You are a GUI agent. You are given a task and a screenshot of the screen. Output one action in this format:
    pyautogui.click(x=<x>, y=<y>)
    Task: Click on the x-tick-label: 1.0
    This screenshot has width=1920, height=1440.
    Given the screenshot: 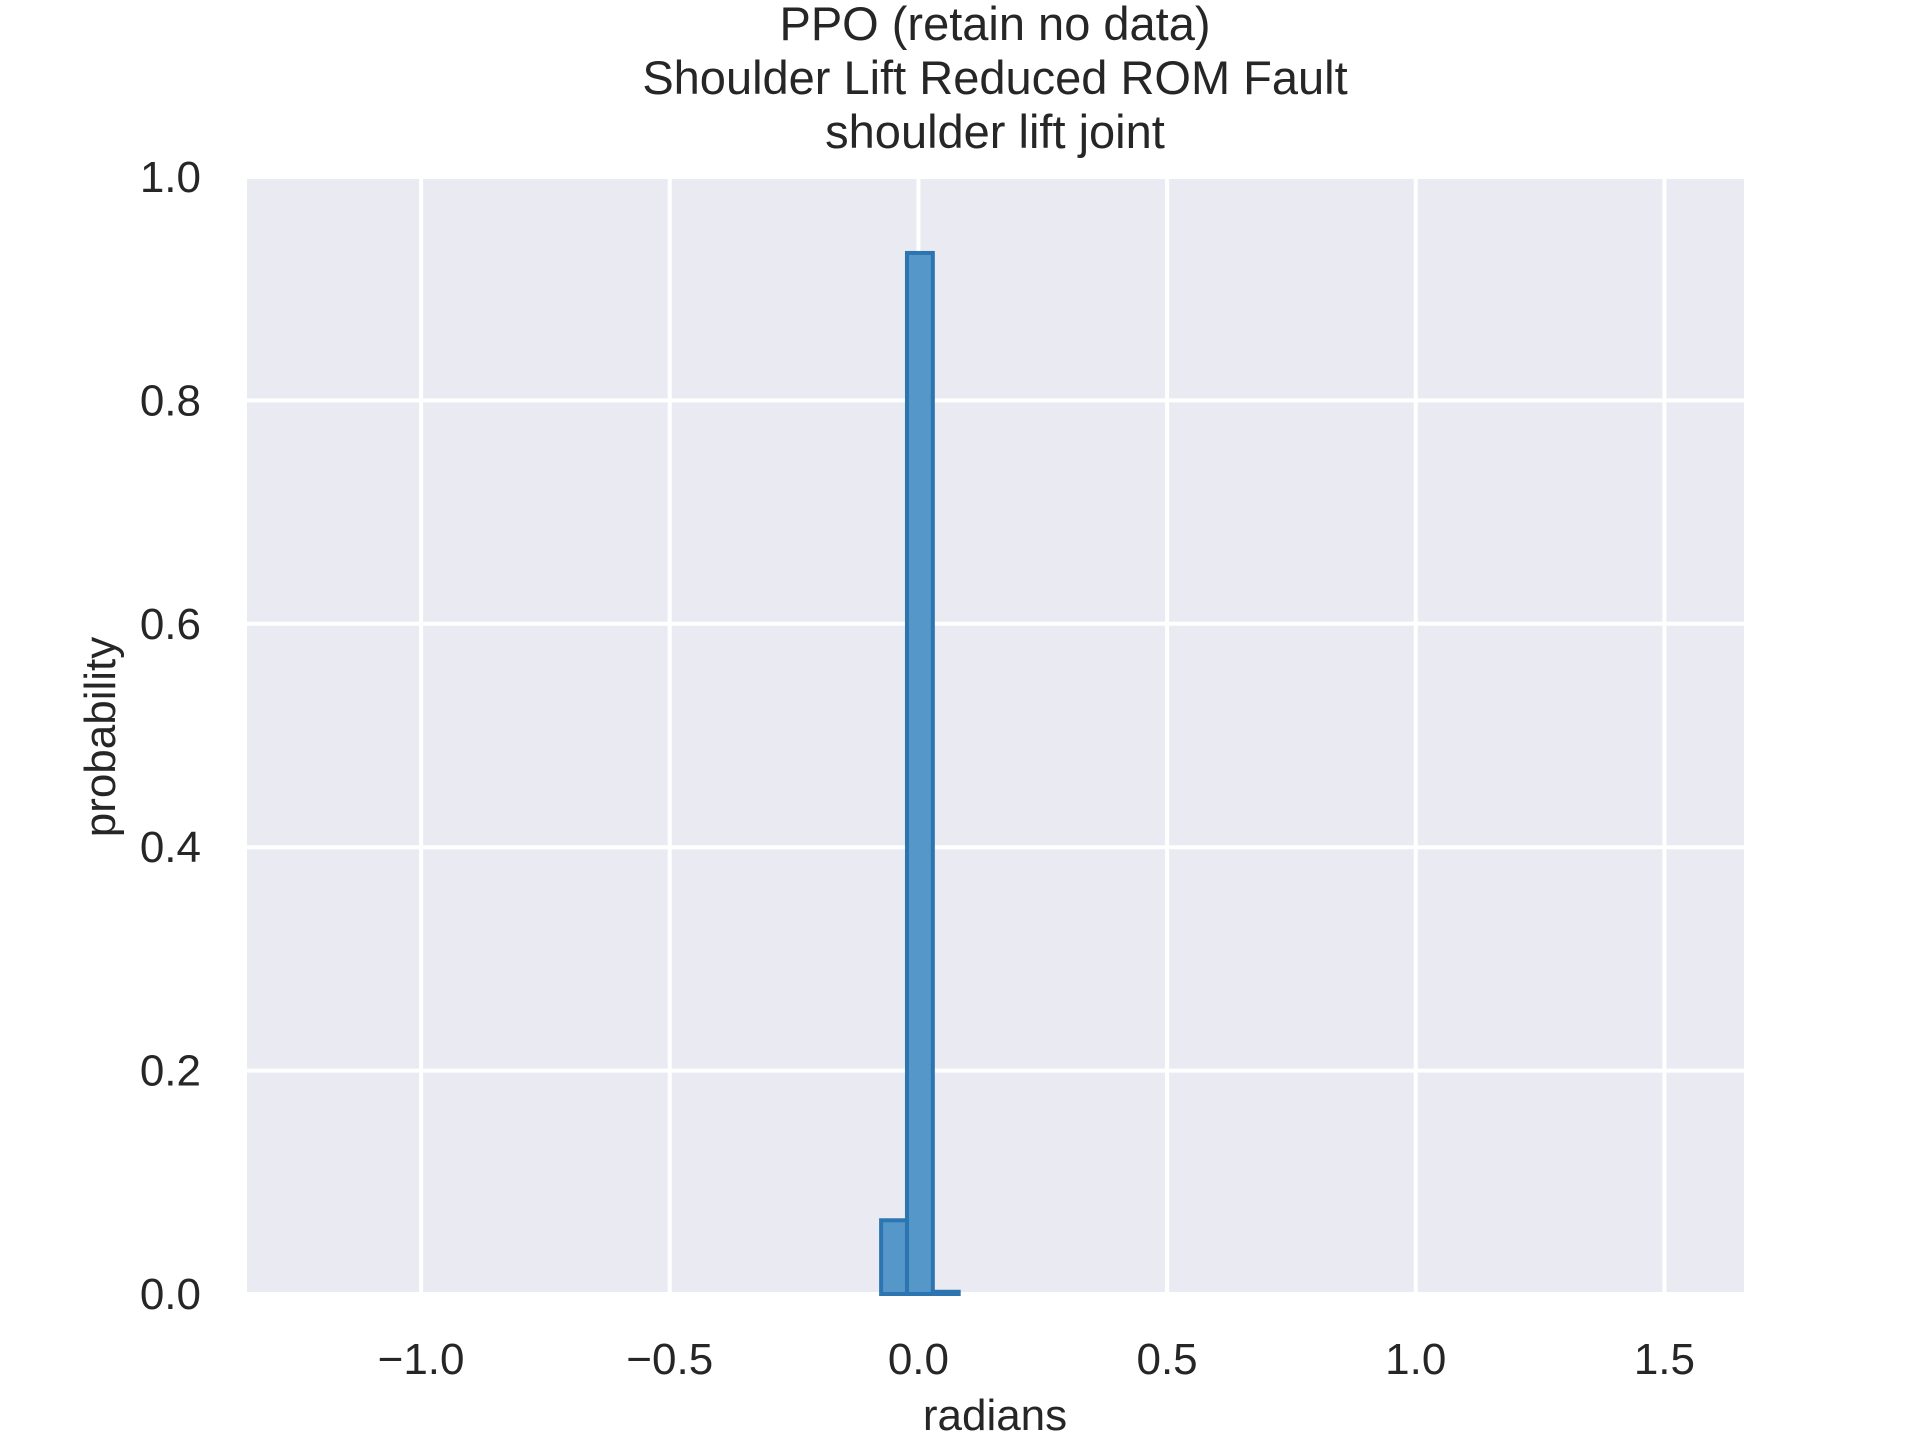 What is the action you would take?
    pyautogui.click(x=1415, y=1359)
    